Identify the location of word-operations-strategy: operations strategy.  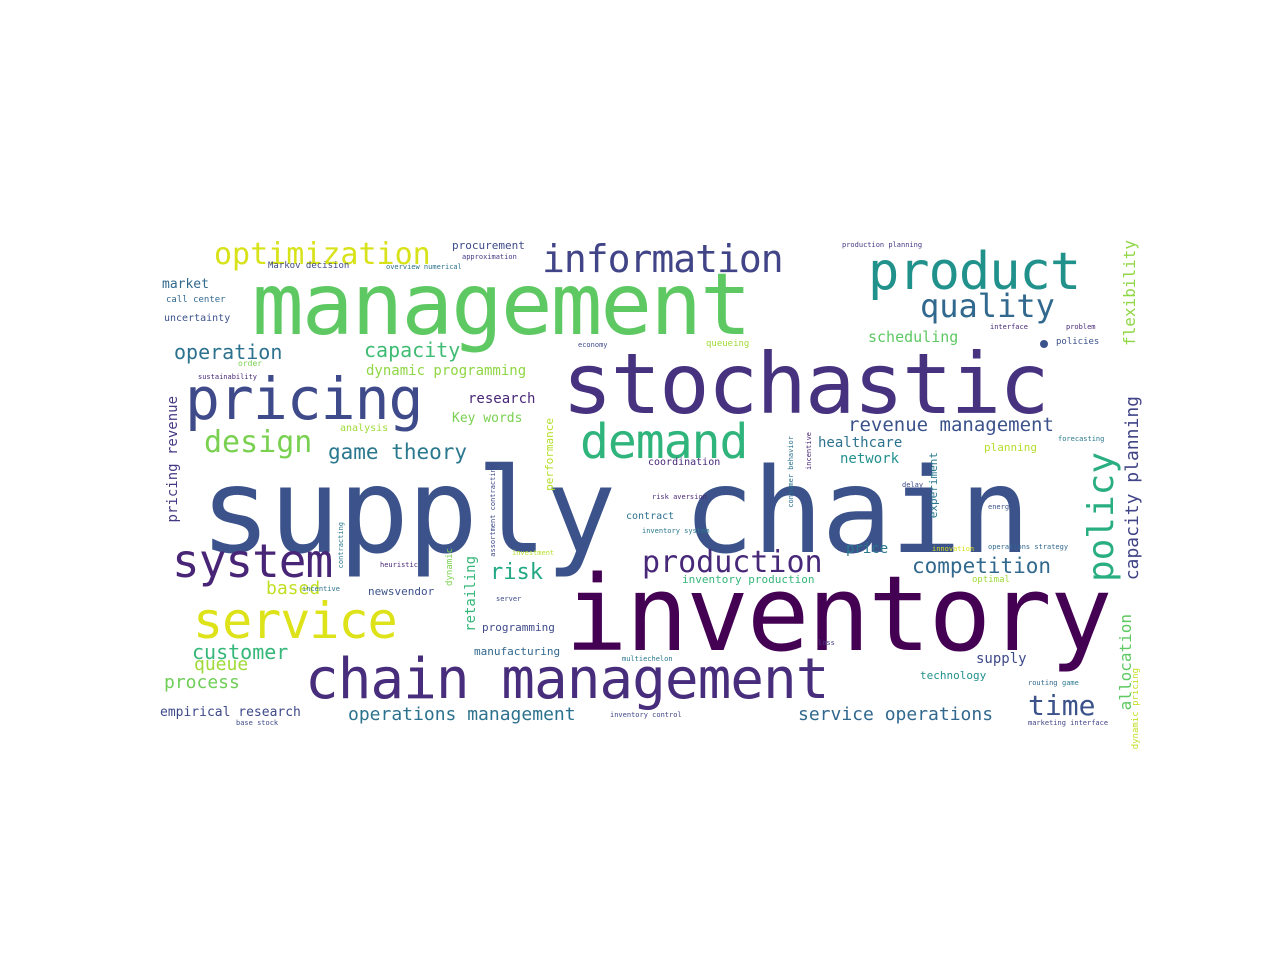
(1028, 547).